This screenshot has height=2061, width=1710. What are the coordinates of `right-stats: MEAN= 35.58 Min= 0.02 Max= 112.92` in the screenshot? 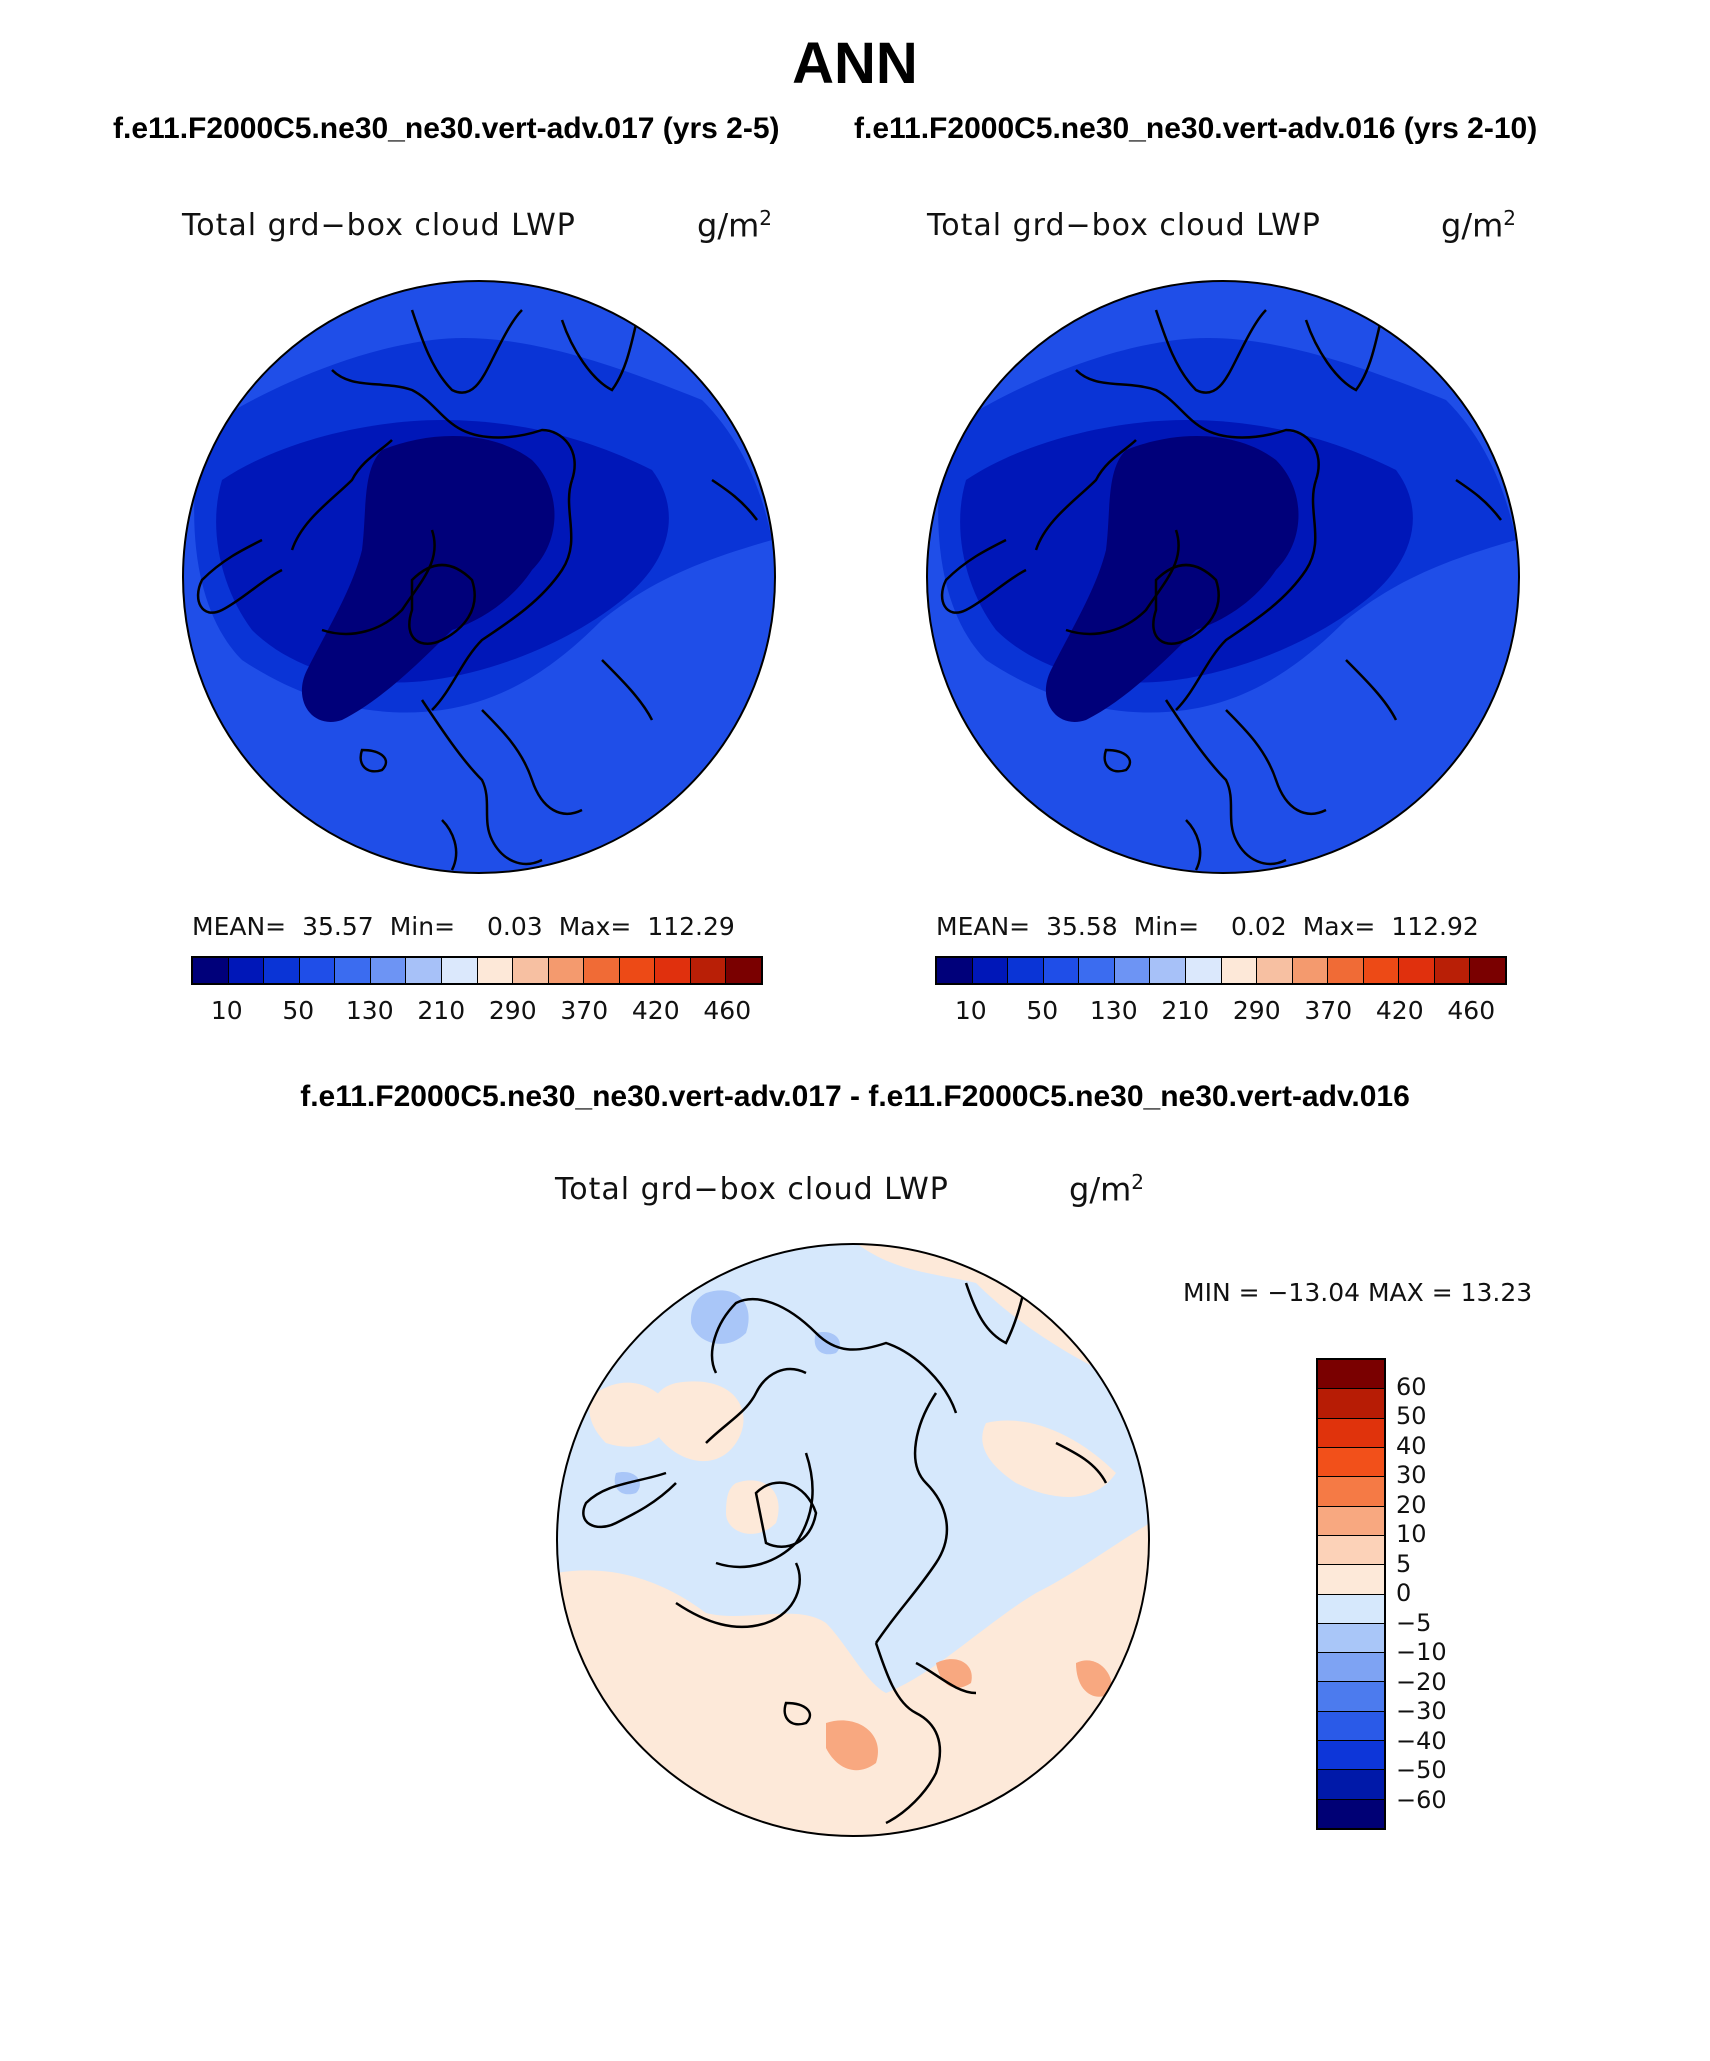 It's located at (1207, 926).